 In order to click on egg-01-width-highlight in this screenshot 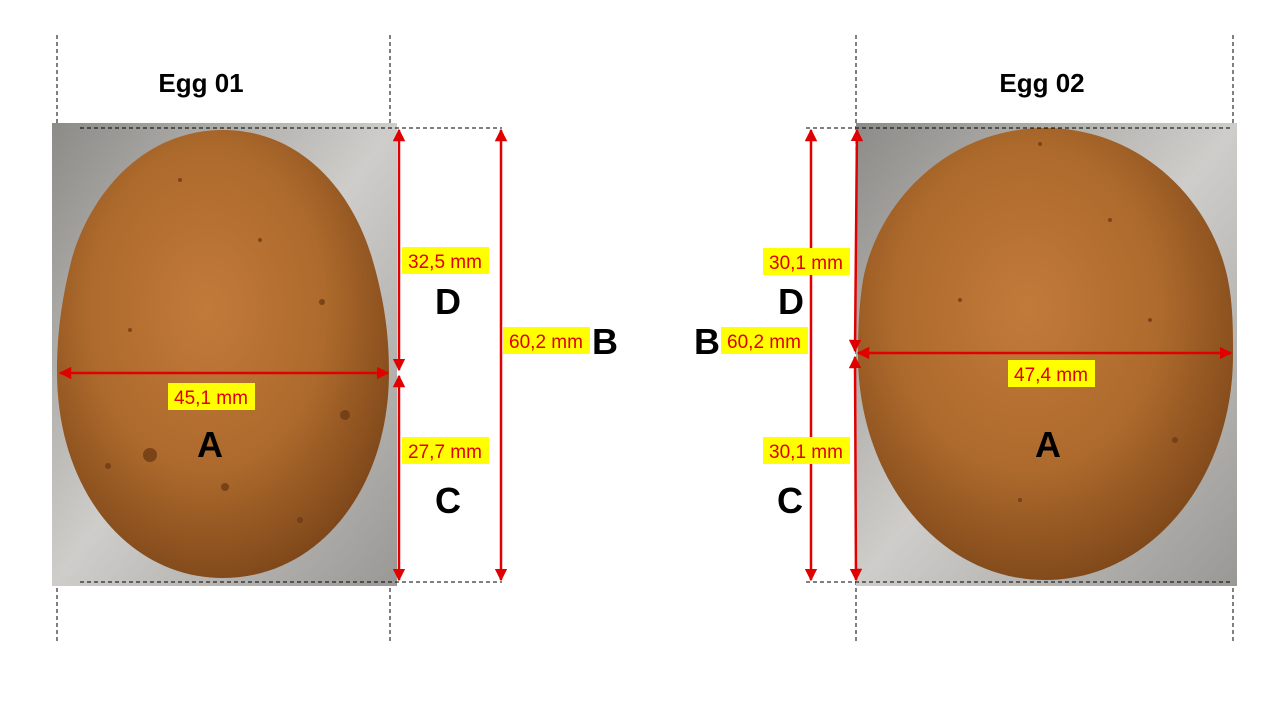, I will do `click(211, 396)`.